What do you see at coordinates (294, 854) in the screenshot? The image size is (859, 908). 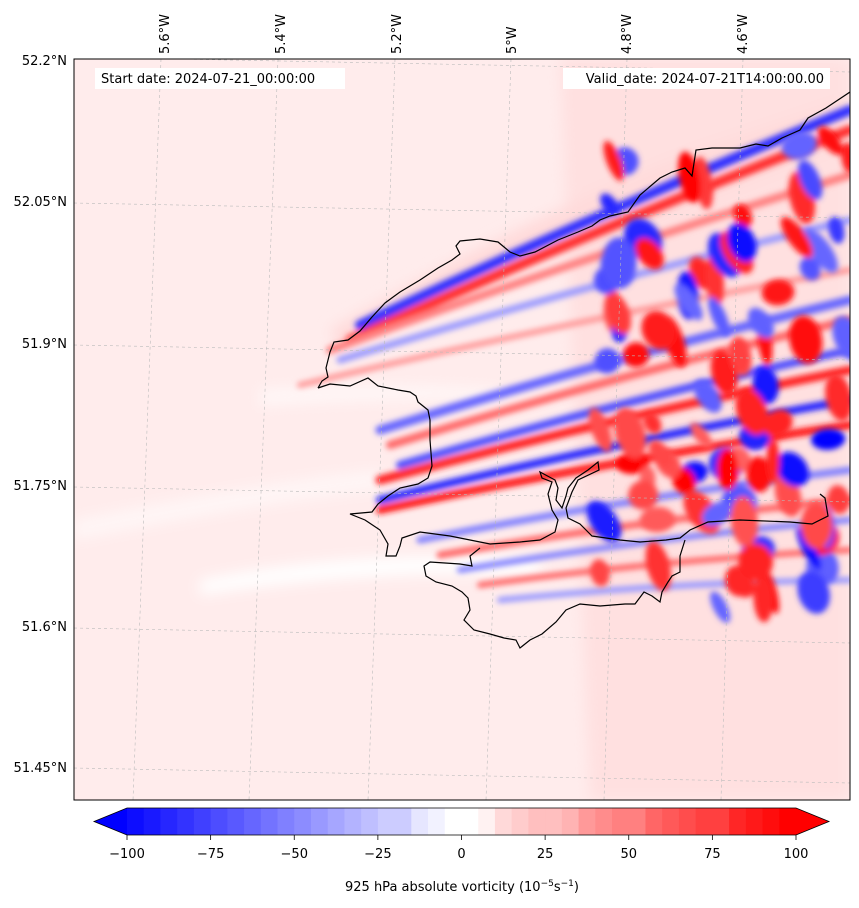 I see `colorbar-tick-label: −50` at bounding box center [294, 854].